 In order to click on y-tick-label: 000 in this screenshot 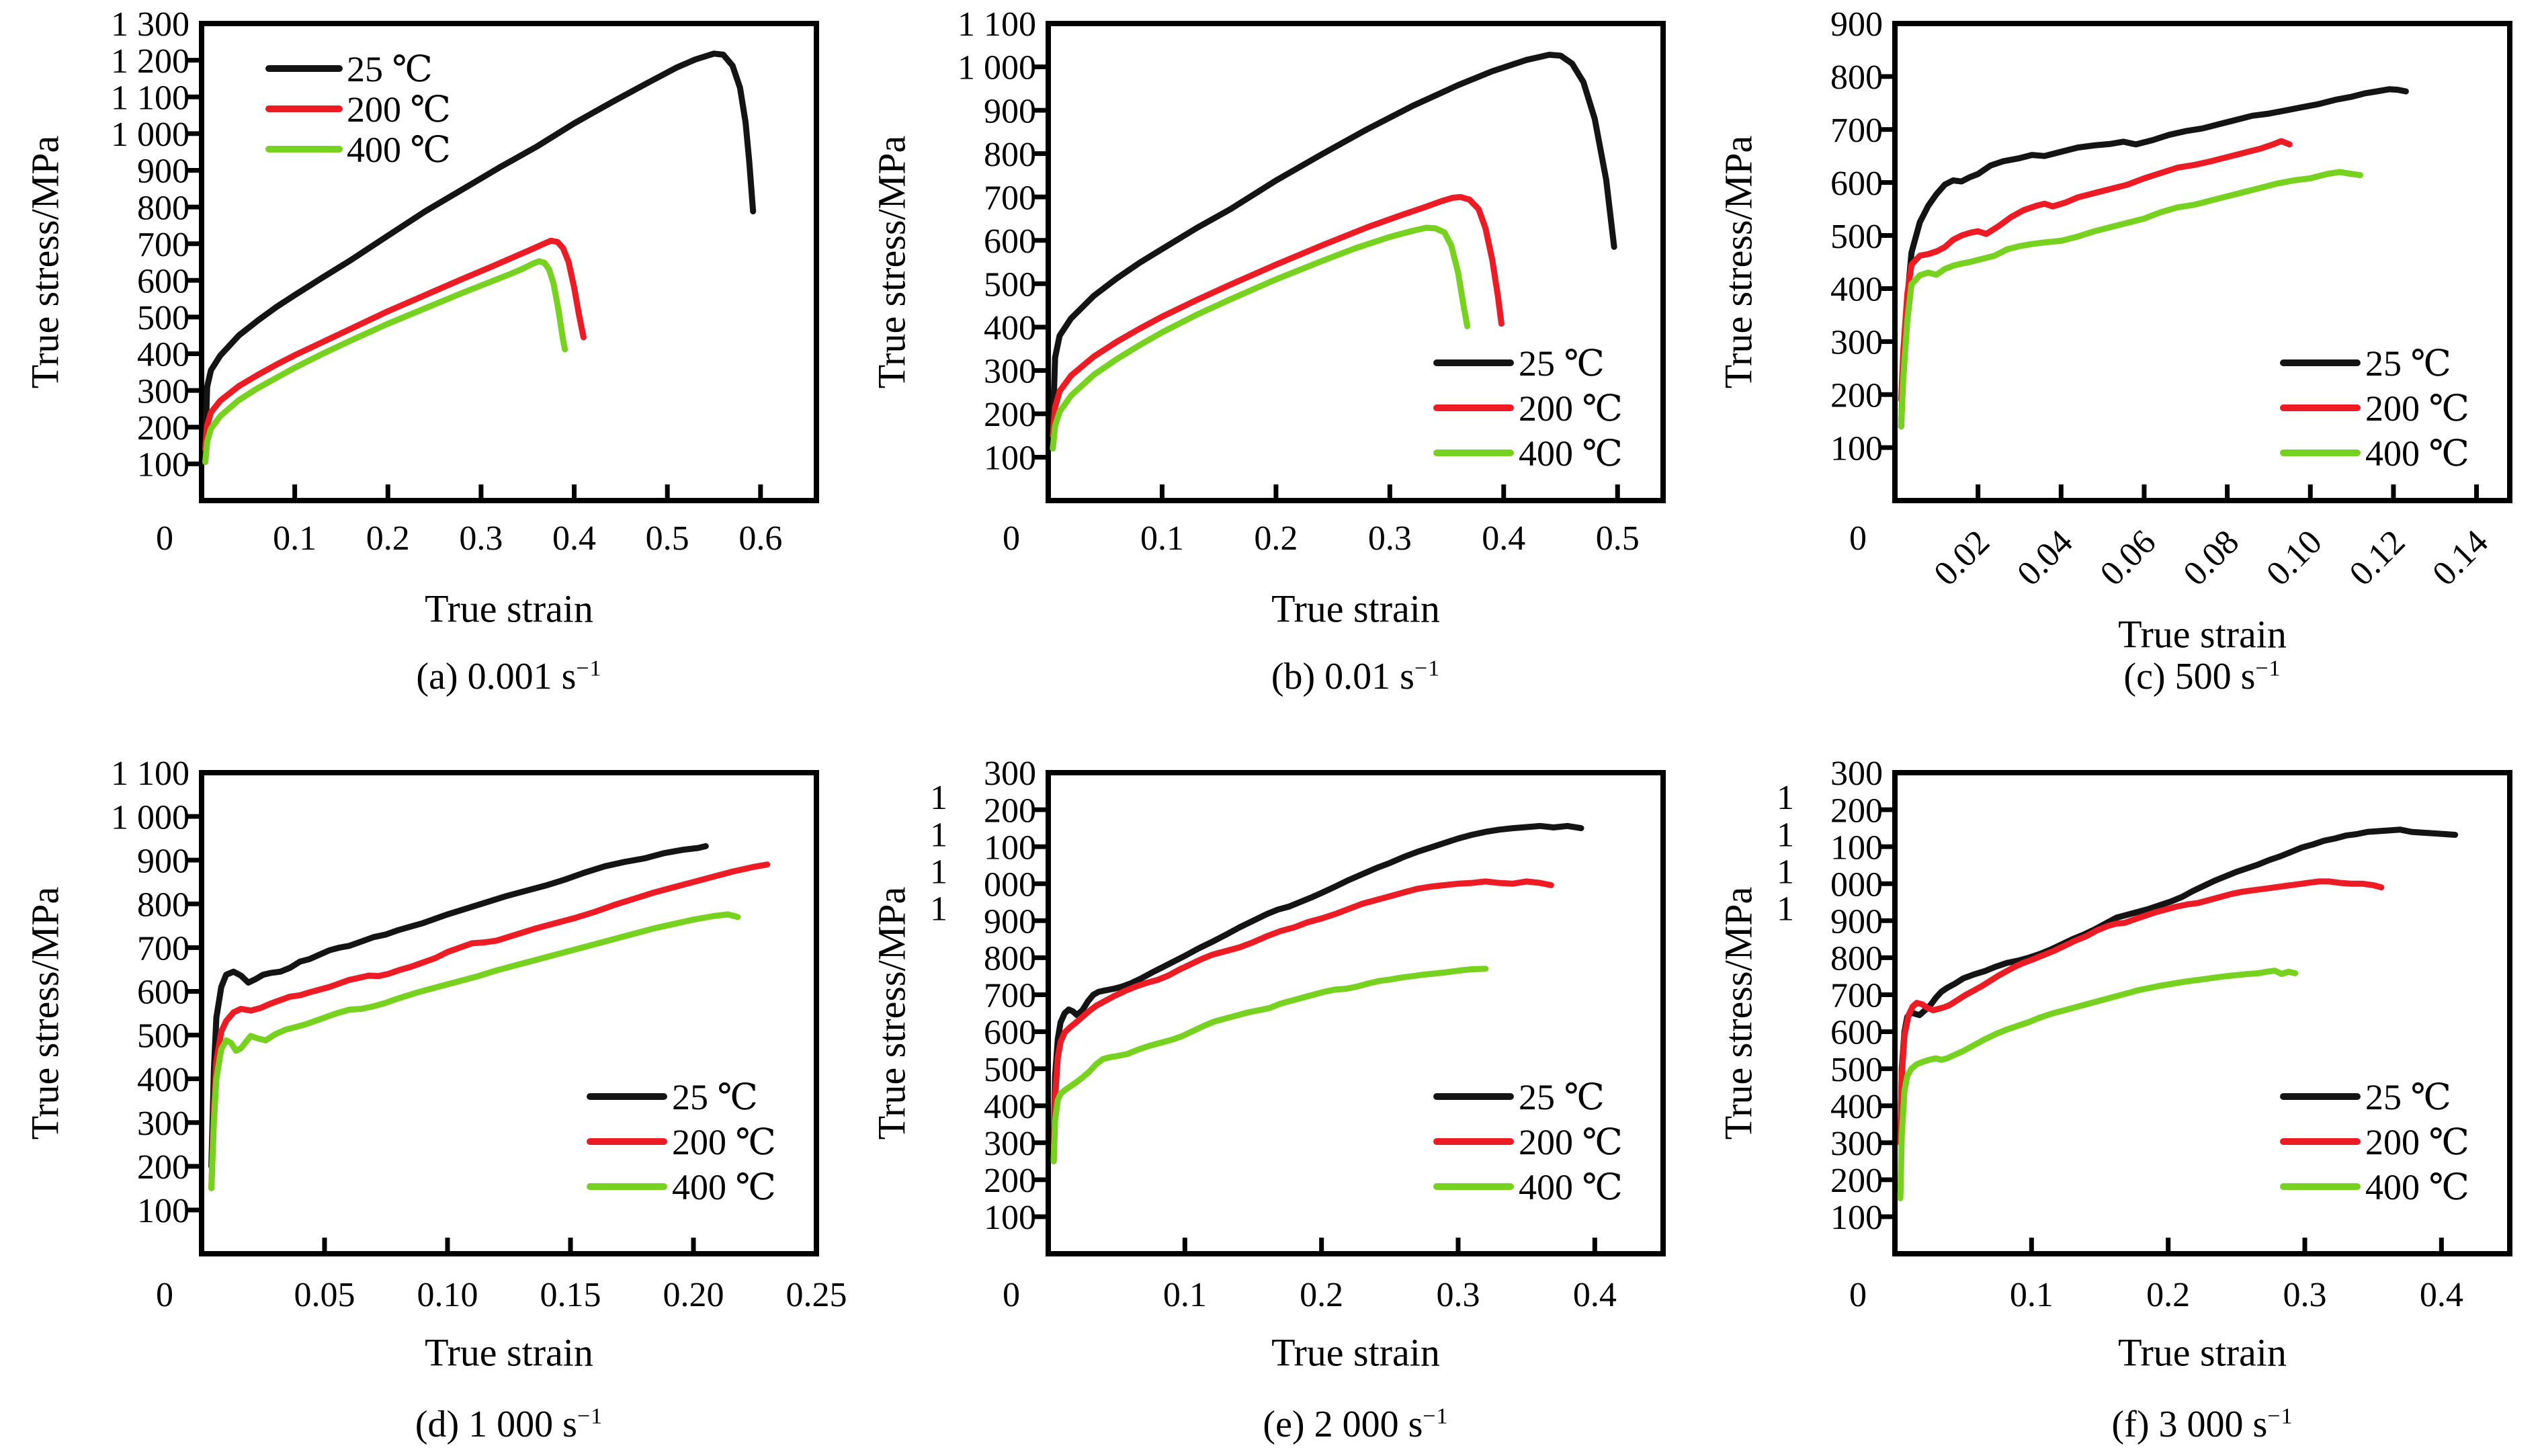, I will do `click(1857, 884)`.